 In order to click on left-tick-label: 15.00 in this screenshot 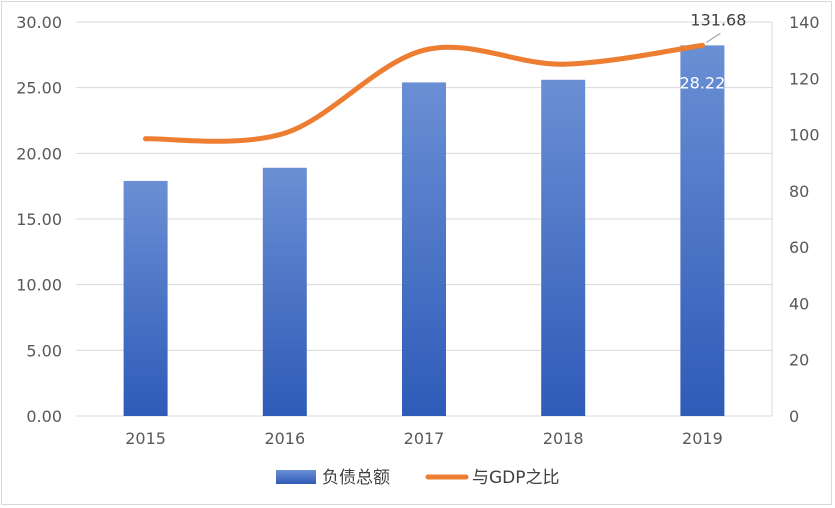, I will do `click(39, 219)`.